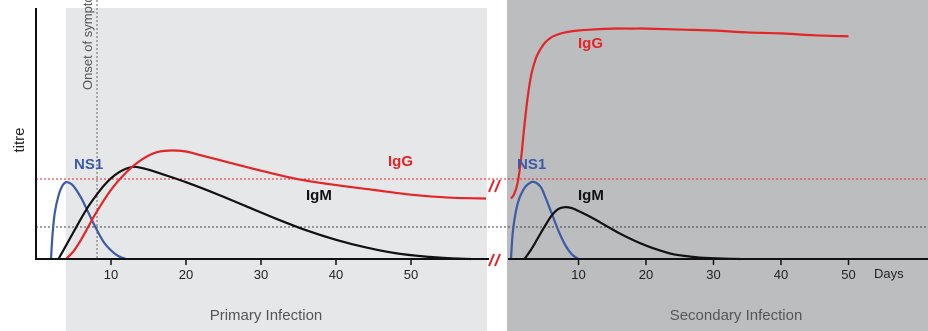 The image size is (928, 331). I want to click on x-tick-label-secondary-10: 10, so click(578, 274).